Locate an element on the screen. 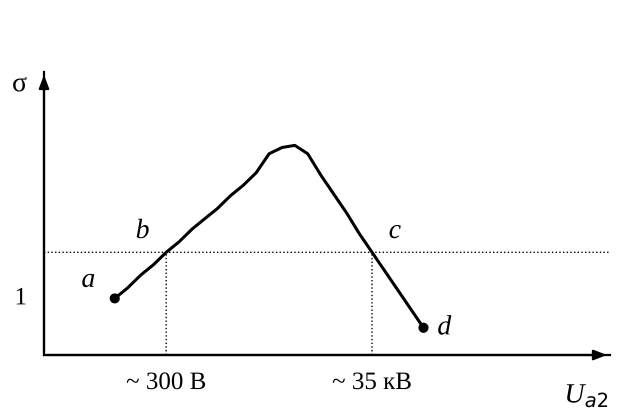 The height and width of the screenshot is (414, 628). x-tick-label: ~ 35 кВ is located at coordinates (371, 381).